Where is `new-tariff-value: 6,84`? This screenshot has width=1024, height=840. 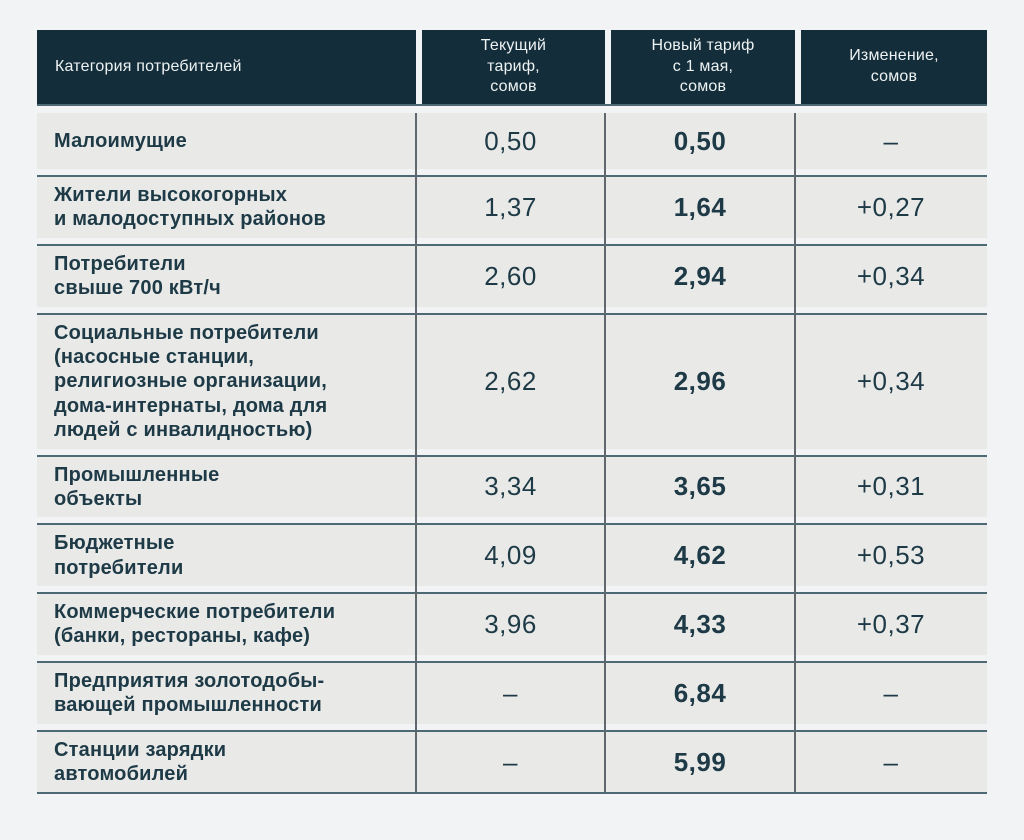 new-tariff-value: 6,84 is located at coordinates (700, 692).